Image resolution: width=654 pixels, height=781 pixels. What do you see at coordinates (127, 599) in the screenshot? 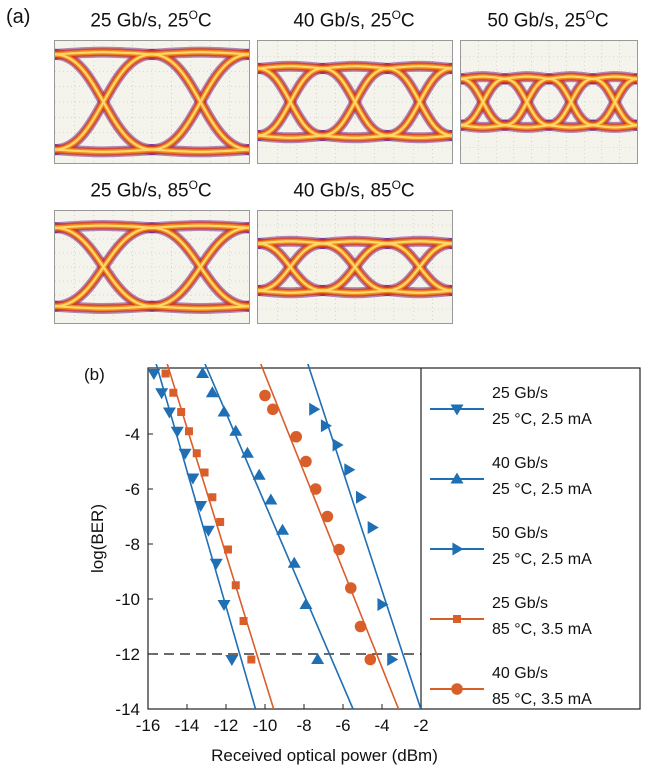
I see `y-tick-label: -10` at bounding box center [127, 599].